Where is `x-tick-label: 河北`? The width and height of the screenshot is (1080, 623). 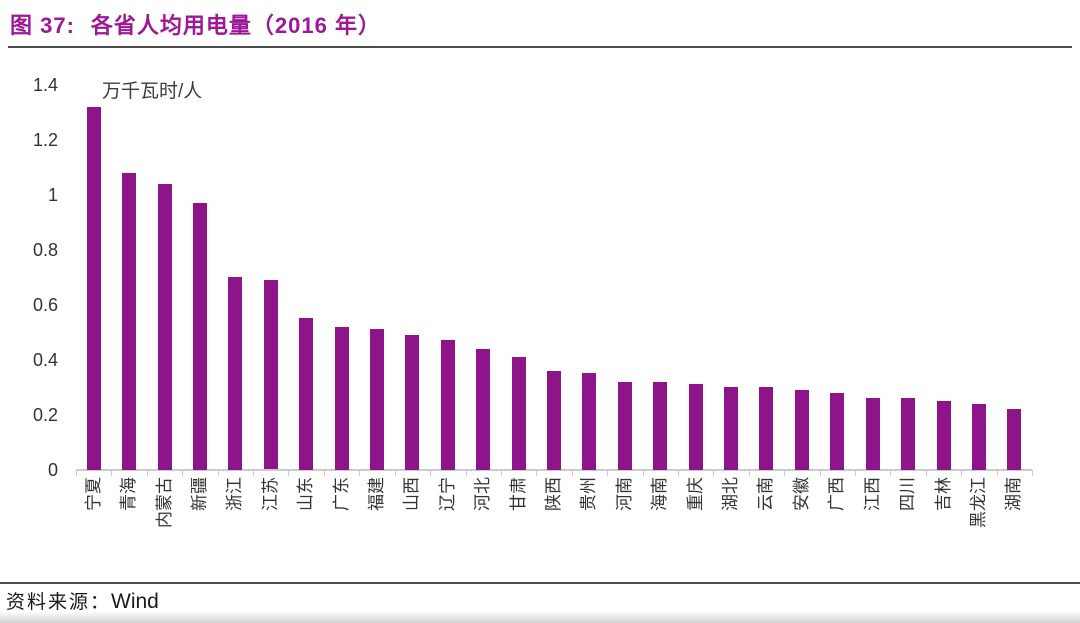
x-tick-label: 河北 is located at coordinates (483, 494).